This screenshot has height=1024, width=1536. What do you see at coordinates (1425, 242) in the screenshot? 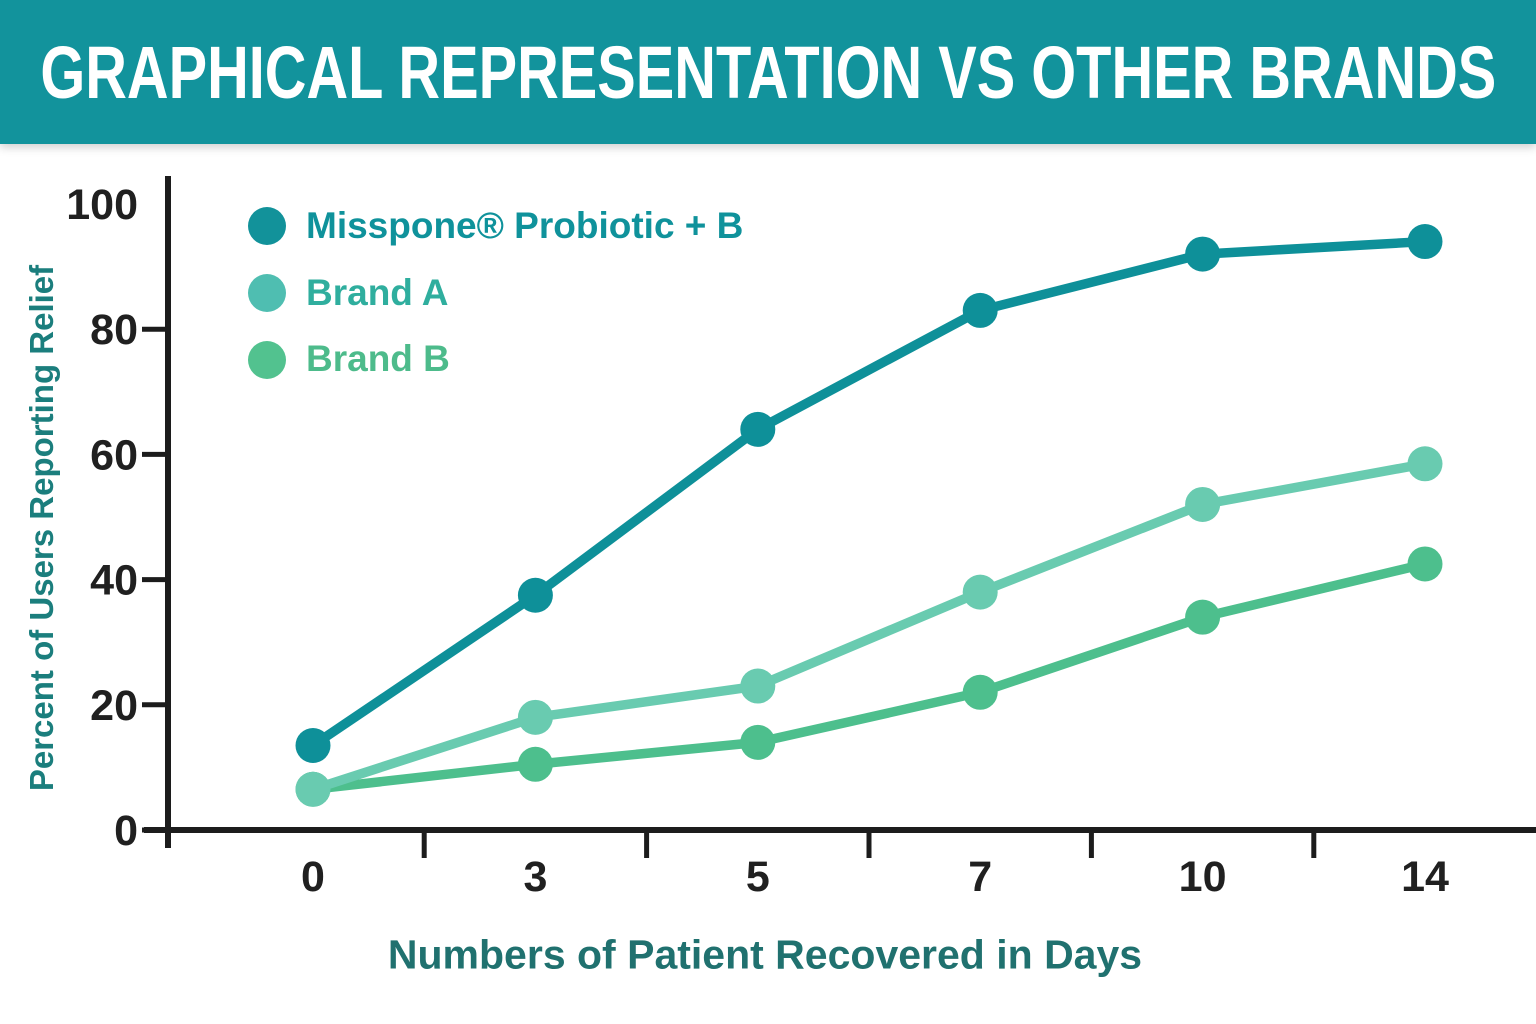
I see `data-point-series0-x14` at bounding box center [1425, 242].